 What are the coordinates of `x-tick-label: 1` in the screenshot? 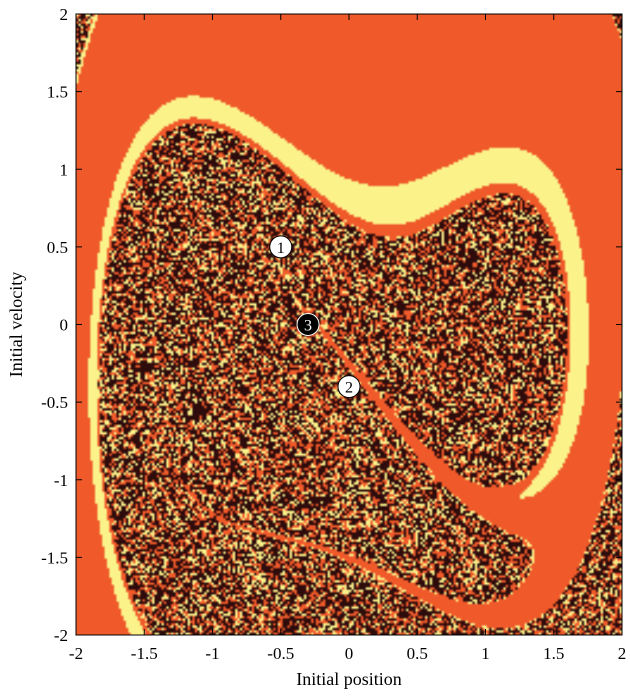 It's located at (485, 653).